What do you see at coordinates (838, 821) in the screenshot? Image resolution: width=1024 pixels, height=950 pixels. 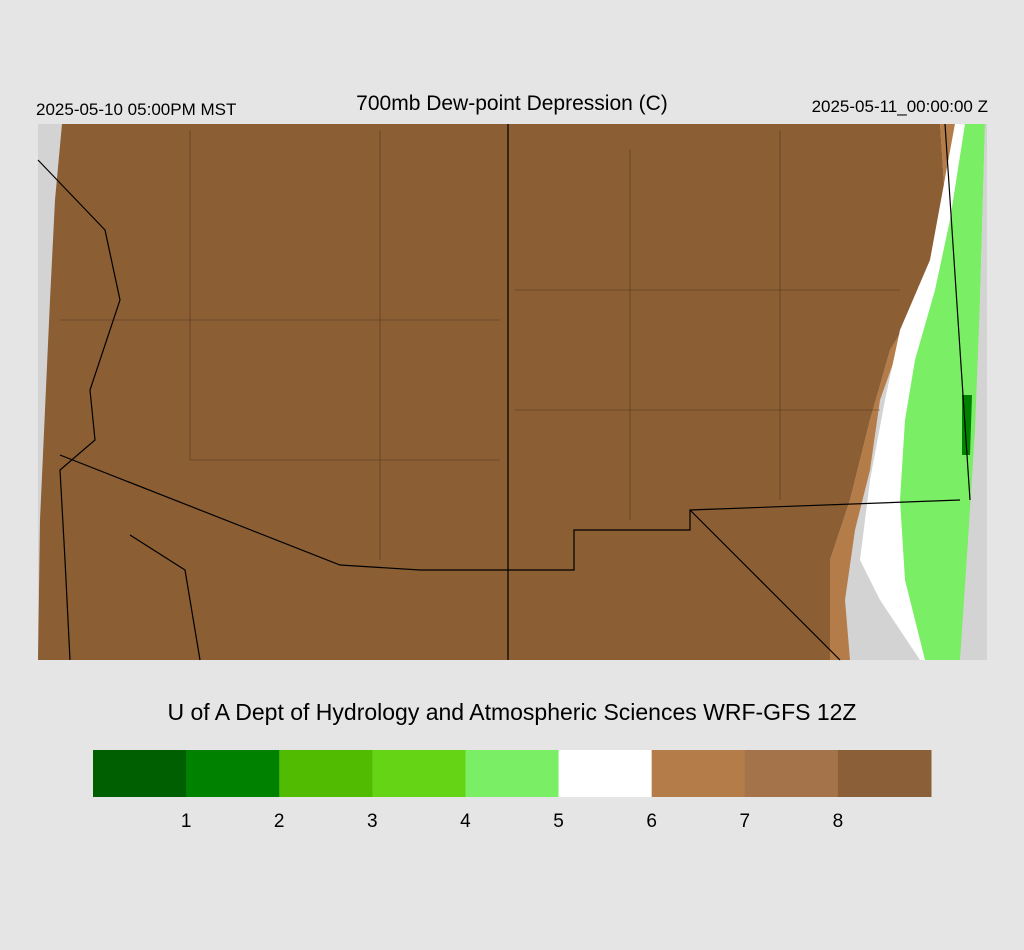 I see `colorbar-label: 8` at bounding box center [838, 821].